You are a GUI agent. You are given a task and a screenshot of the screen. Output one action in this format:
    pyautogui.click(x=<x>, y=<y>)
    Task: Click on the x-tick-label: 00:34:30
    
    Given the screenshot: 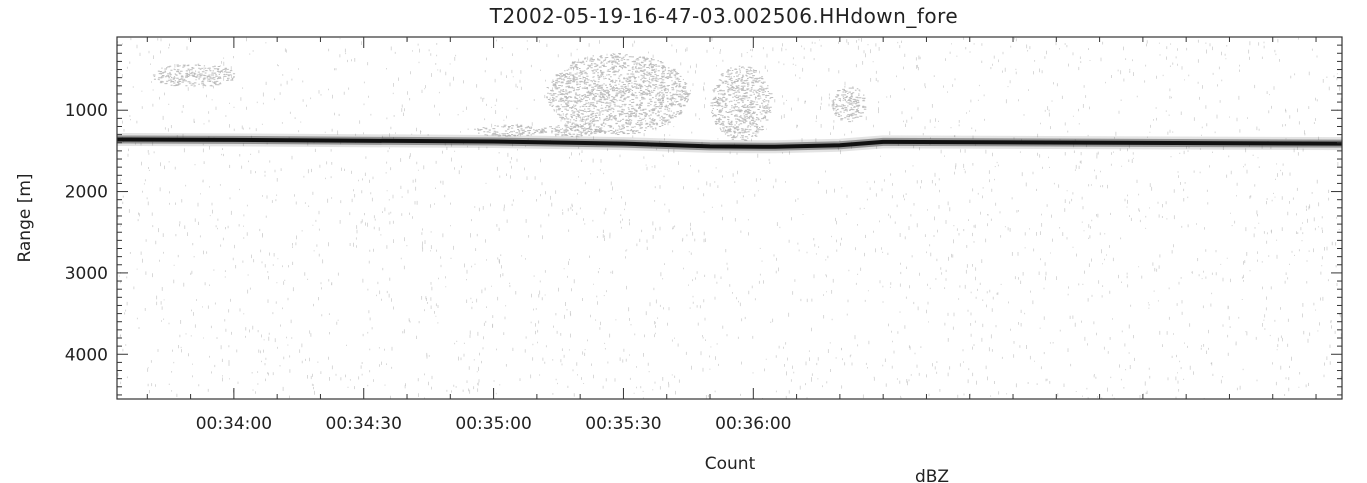 What is the action you would take?
    pyautogui.click(x=364, y=424)
    